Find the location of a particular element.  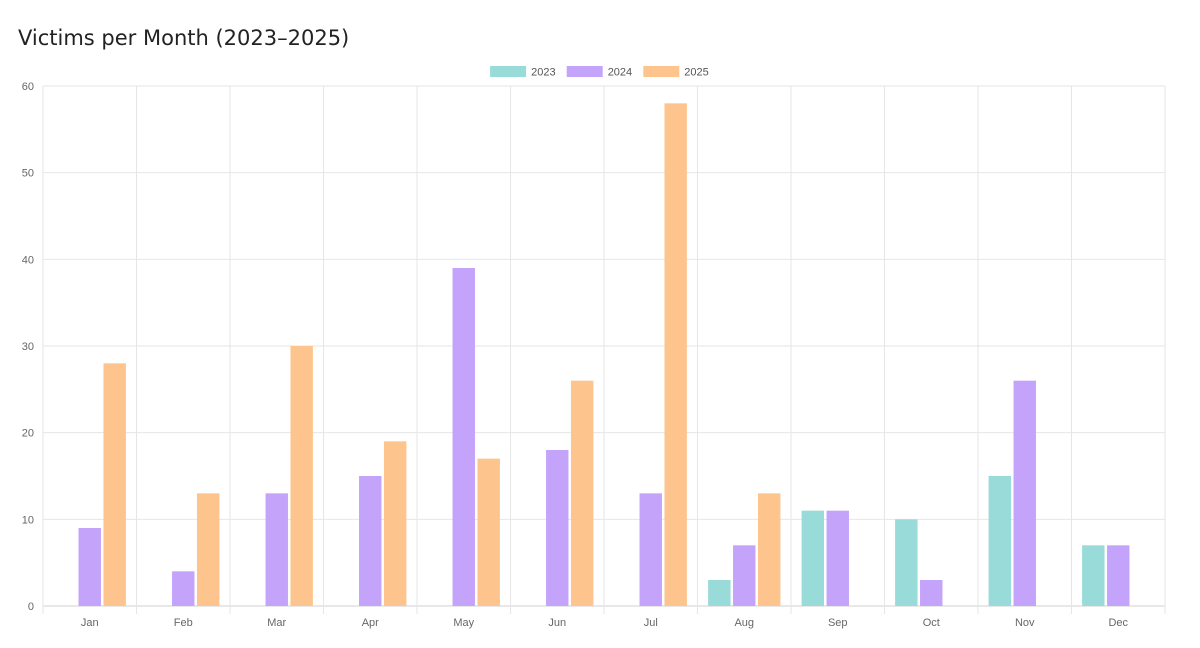

x-tick-label: Jun is located at coordinates (557, 623).